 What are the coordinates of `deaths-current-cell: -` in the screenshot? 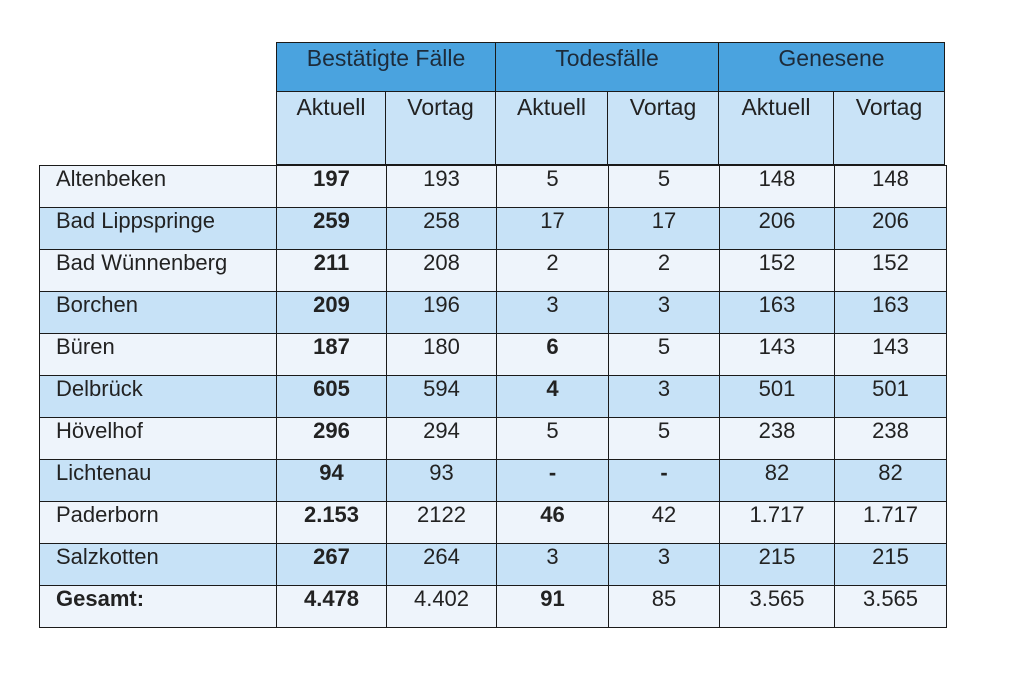 It's located at (552, 480).